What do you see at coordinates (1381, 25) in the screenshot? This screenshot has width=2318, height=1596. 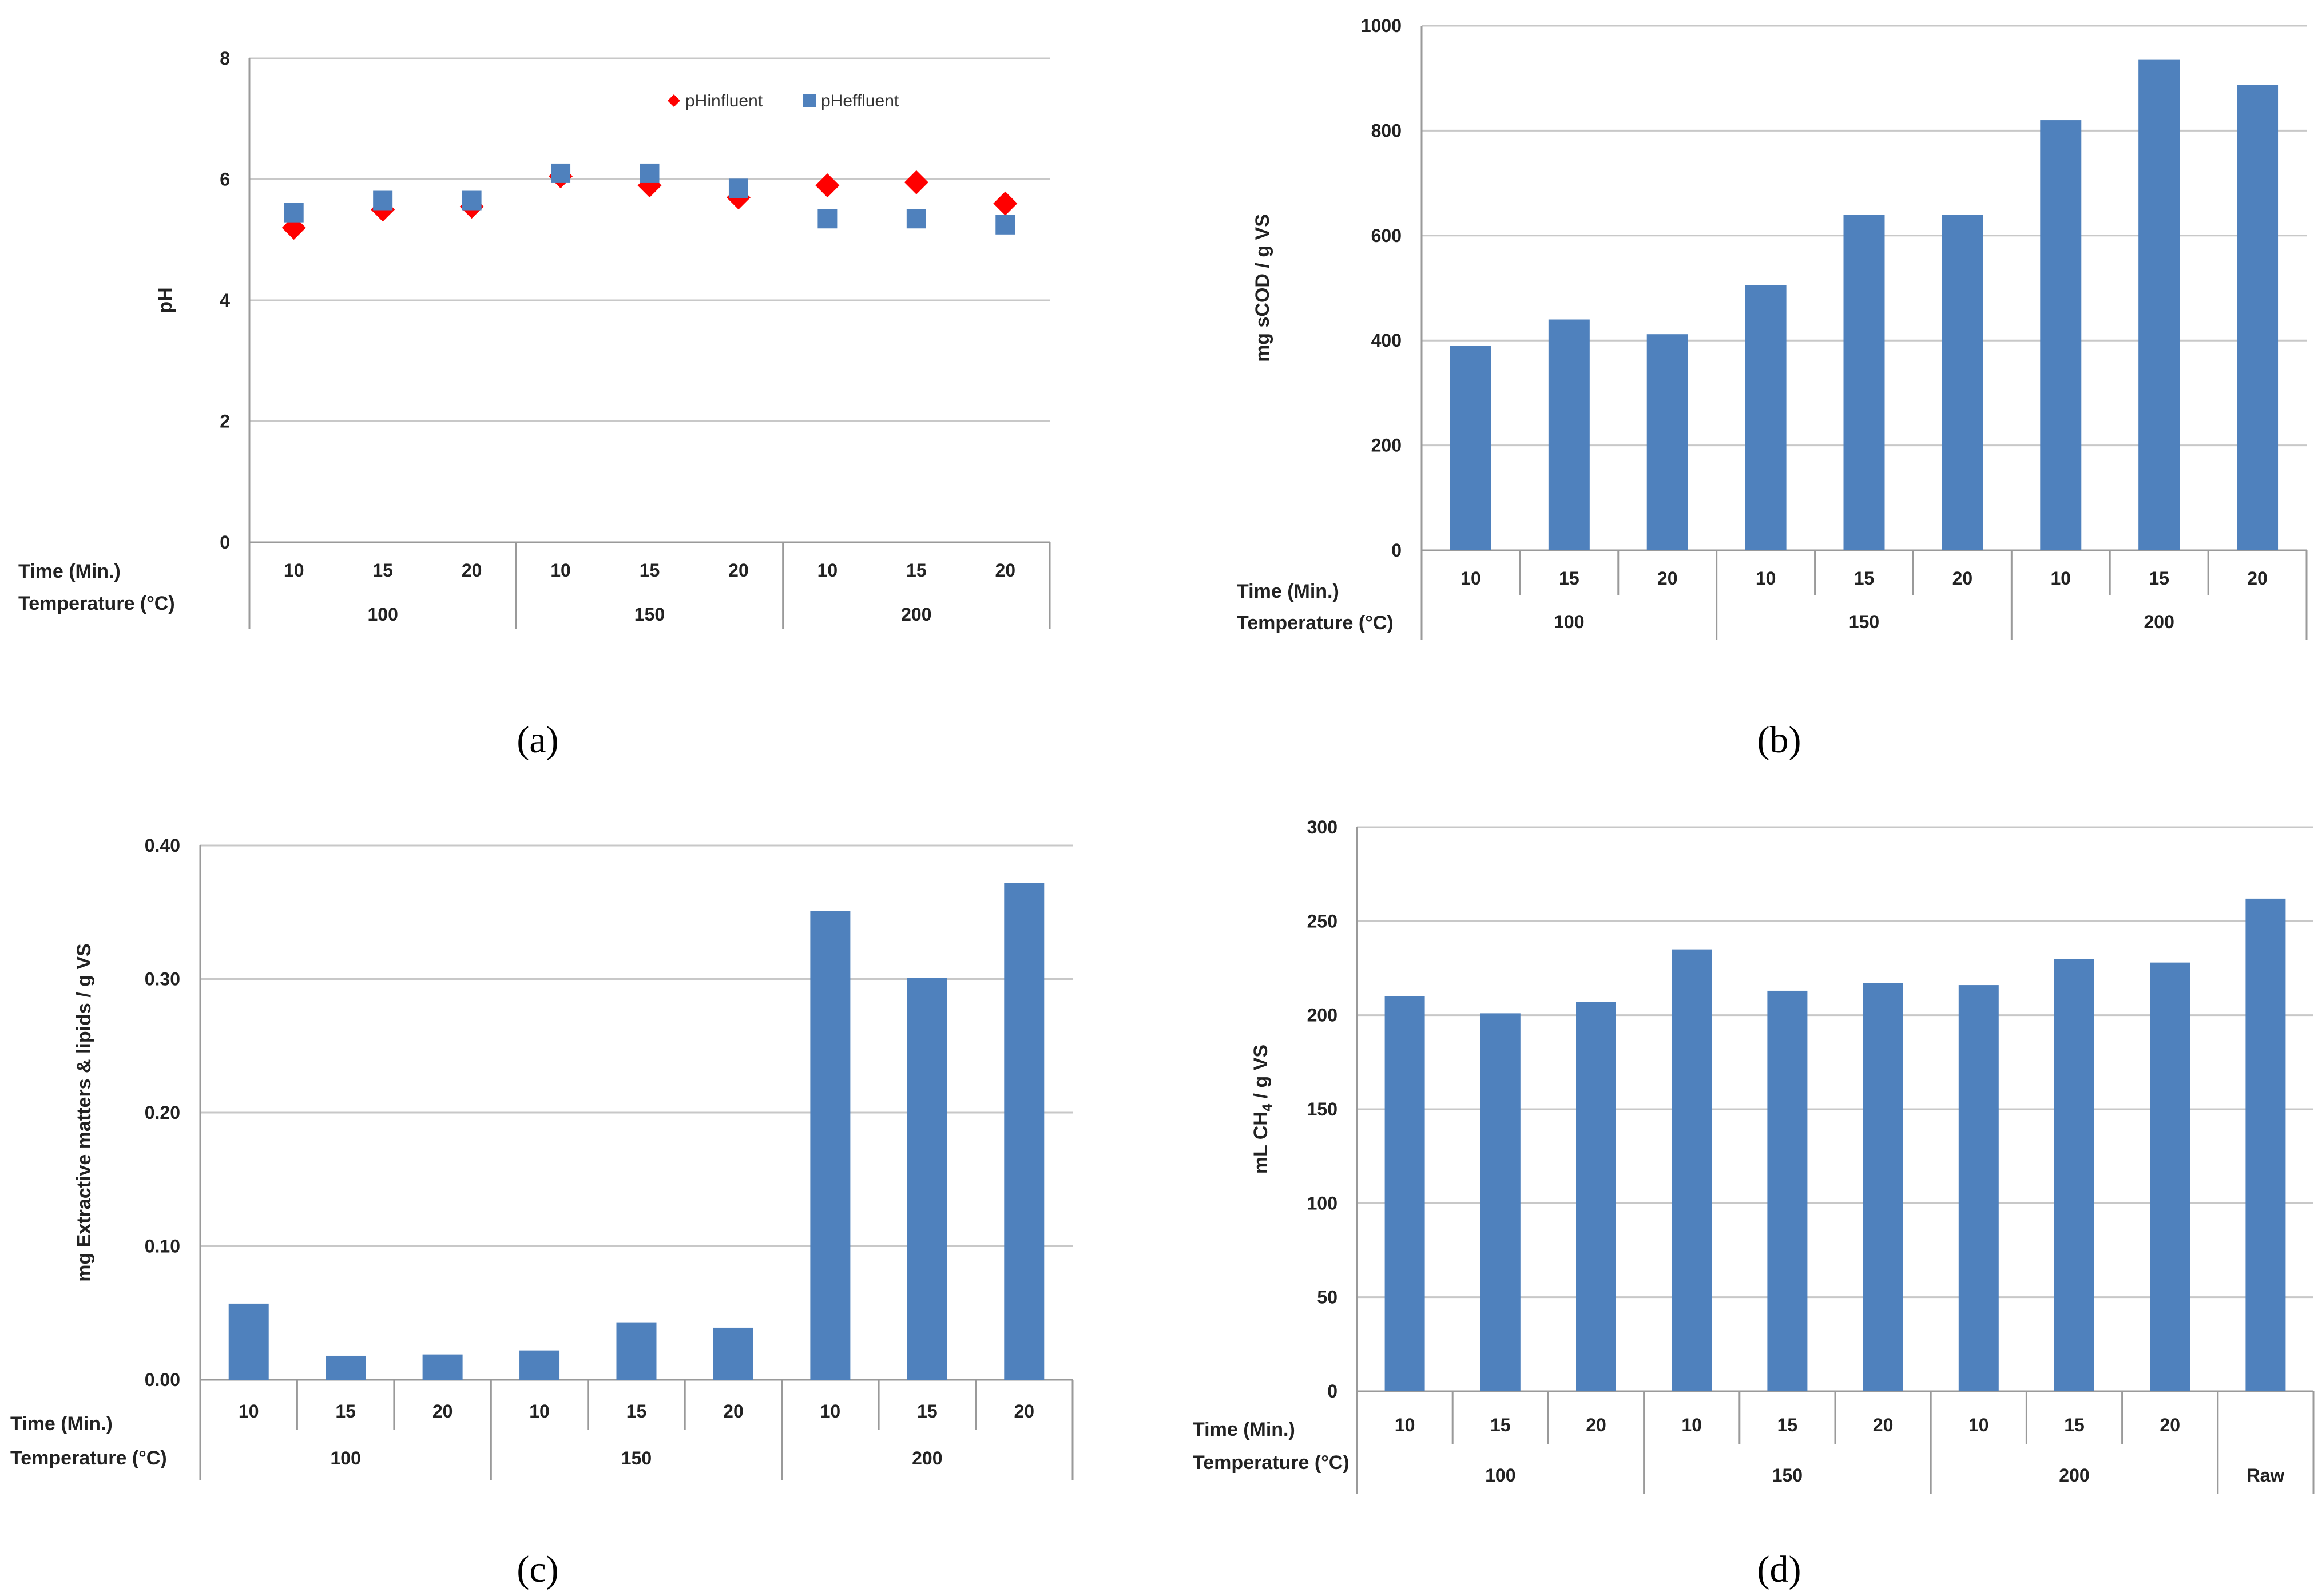 I see `y-tick-label: 1000` at bounding box center [1381, 25].